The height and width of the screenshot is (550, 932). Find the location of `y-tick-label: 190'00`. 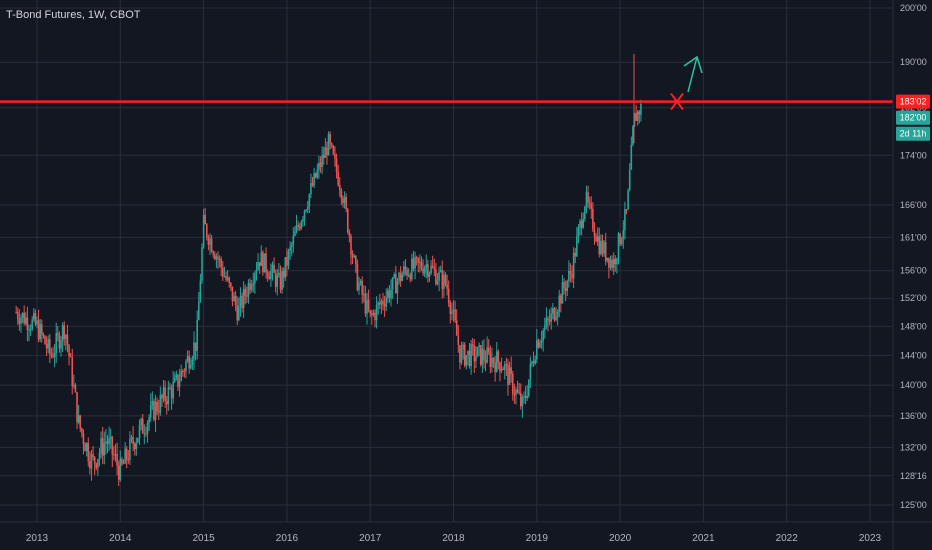

y-tick-label: 190'00 is located at coordinates (913, 62).